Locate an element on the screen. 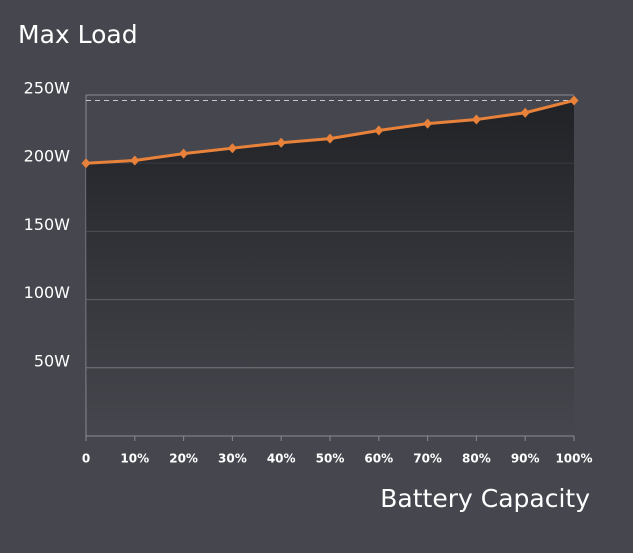  chart-title: Max Load is located at coordinates (78, 34).